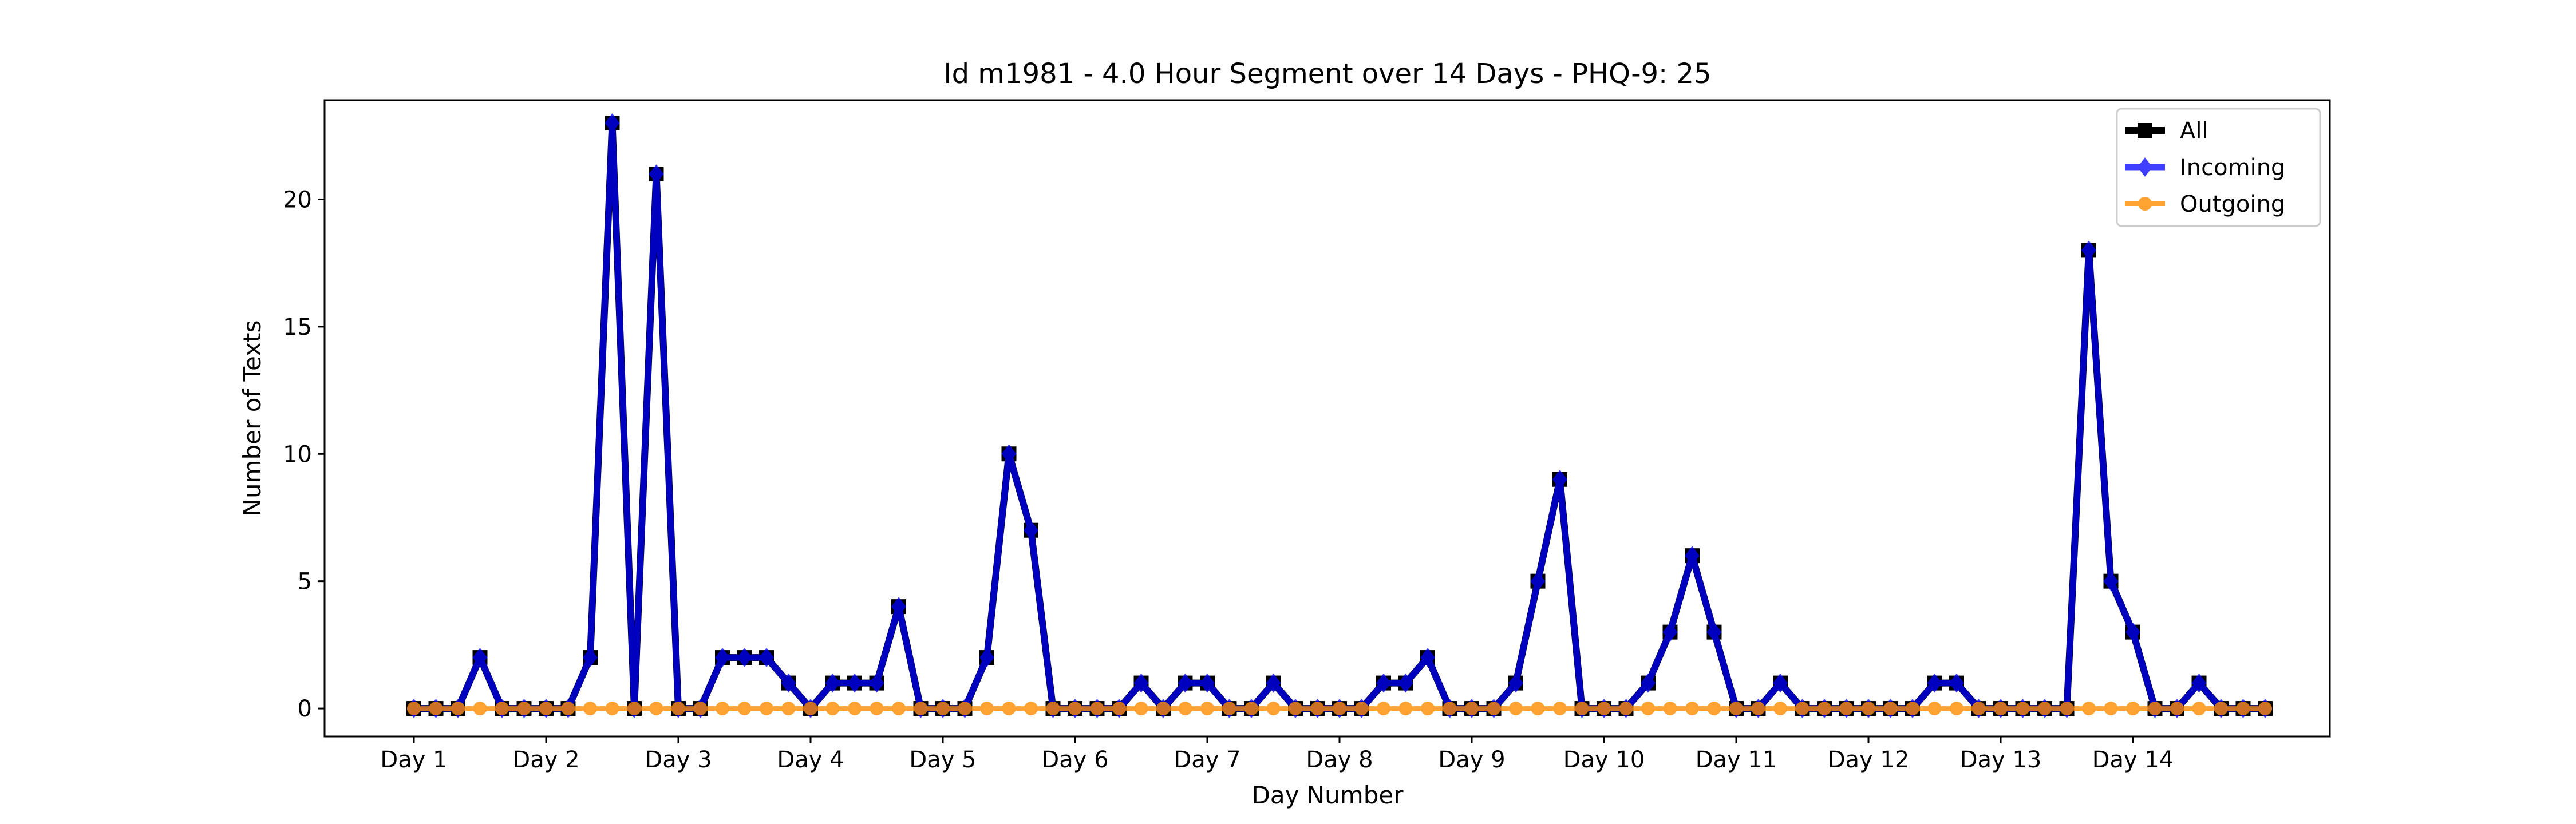  I want to click on x-tick-label: Day 9, so click(1471, 760).